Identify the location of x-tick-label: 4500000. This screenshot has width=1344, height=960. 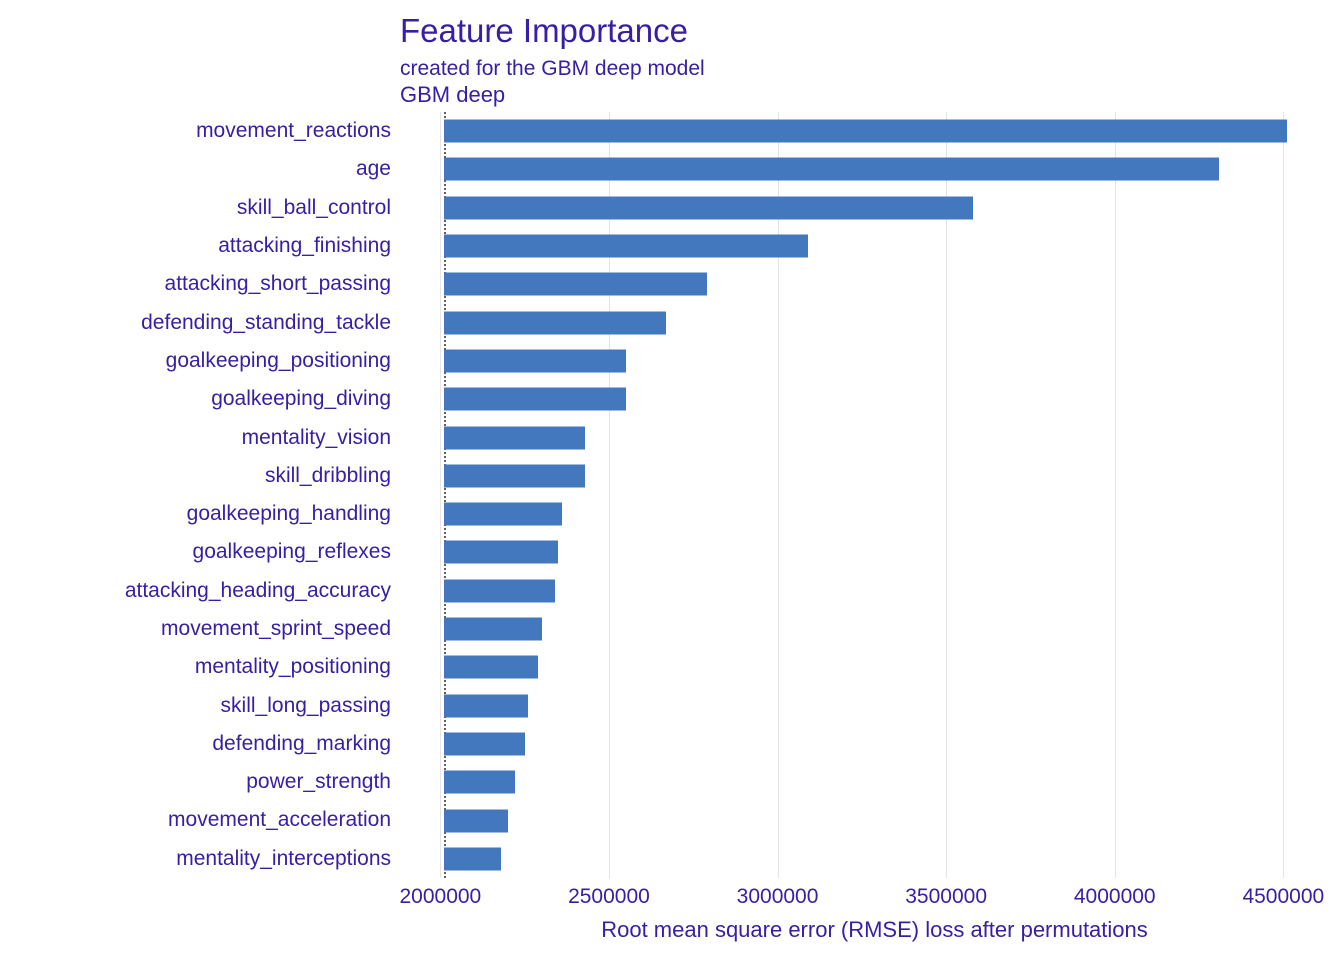
(1283, 896).